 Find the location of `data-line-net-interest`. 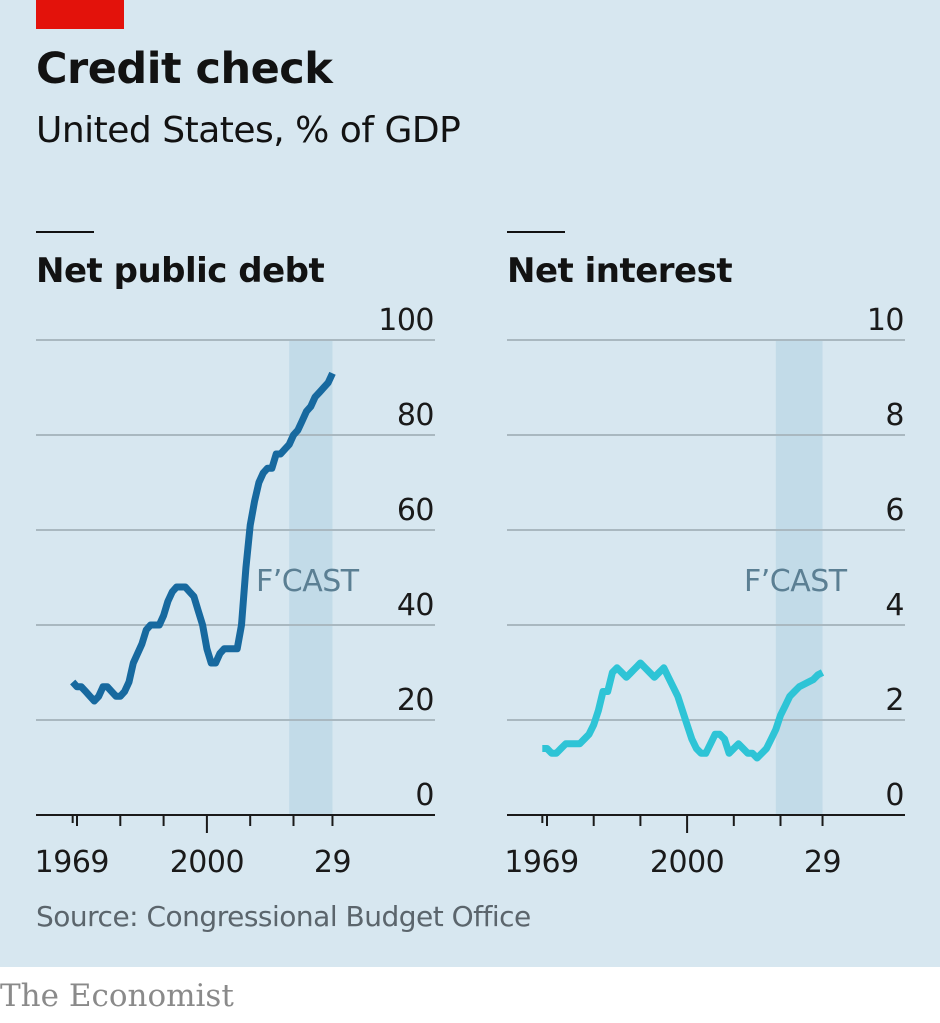

data-line-net-interest is located at coordinates (683, 710).